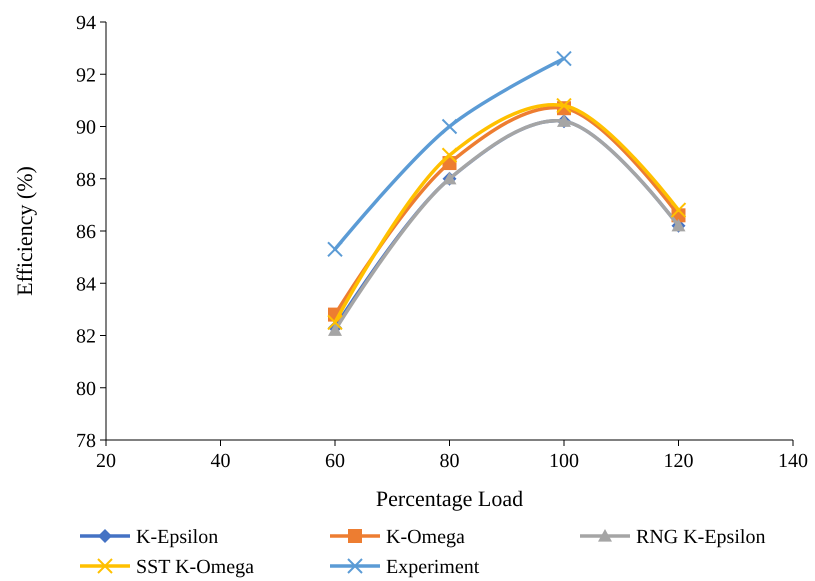  I want to click on x-tick-label: 120, so click(679, 461).